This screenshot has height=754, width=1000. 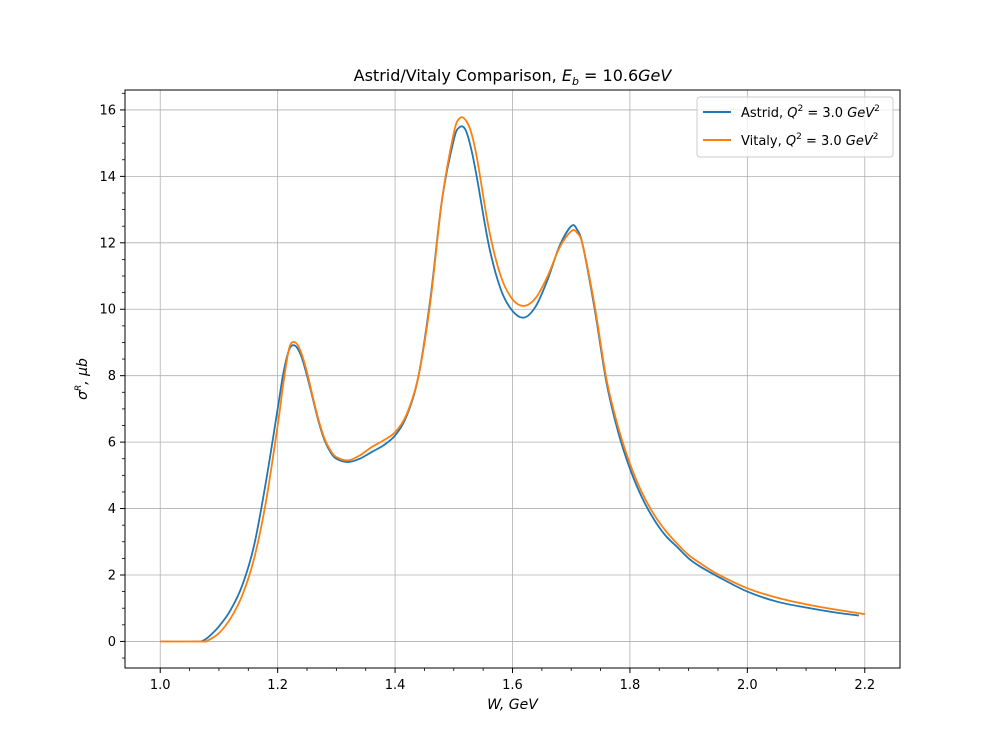 I want to click on x-tick-label: 1.2, so click(x=277, y=685).